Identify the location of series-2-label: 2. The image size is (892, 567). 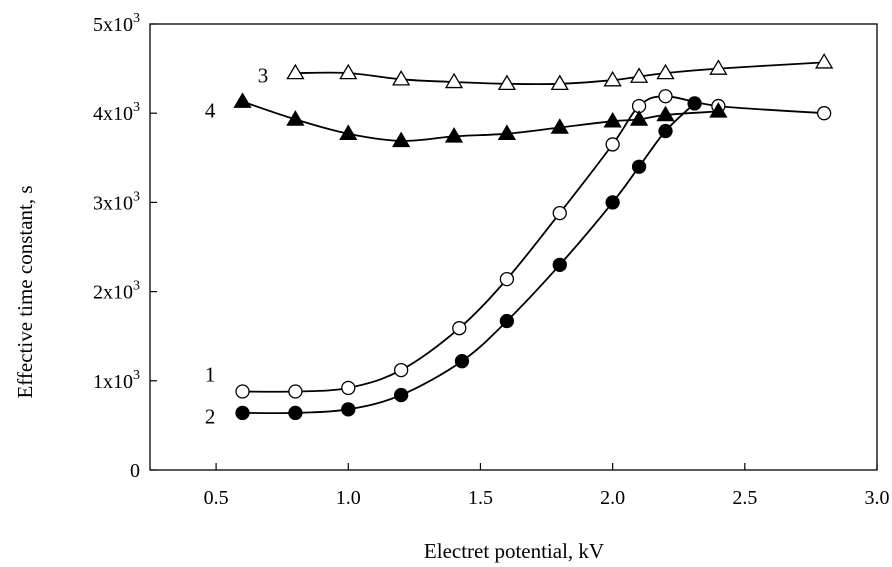
(210, 416).